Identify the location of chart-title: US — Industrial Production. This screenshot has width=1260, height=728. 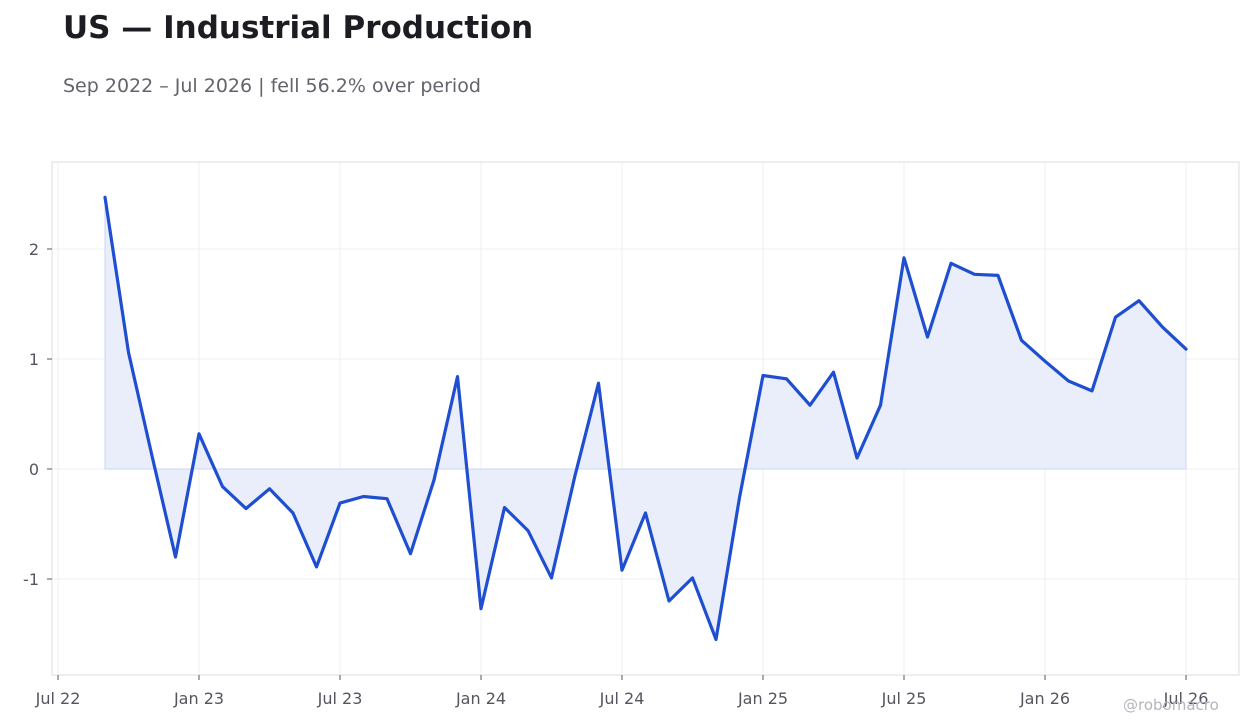
(298, 28).